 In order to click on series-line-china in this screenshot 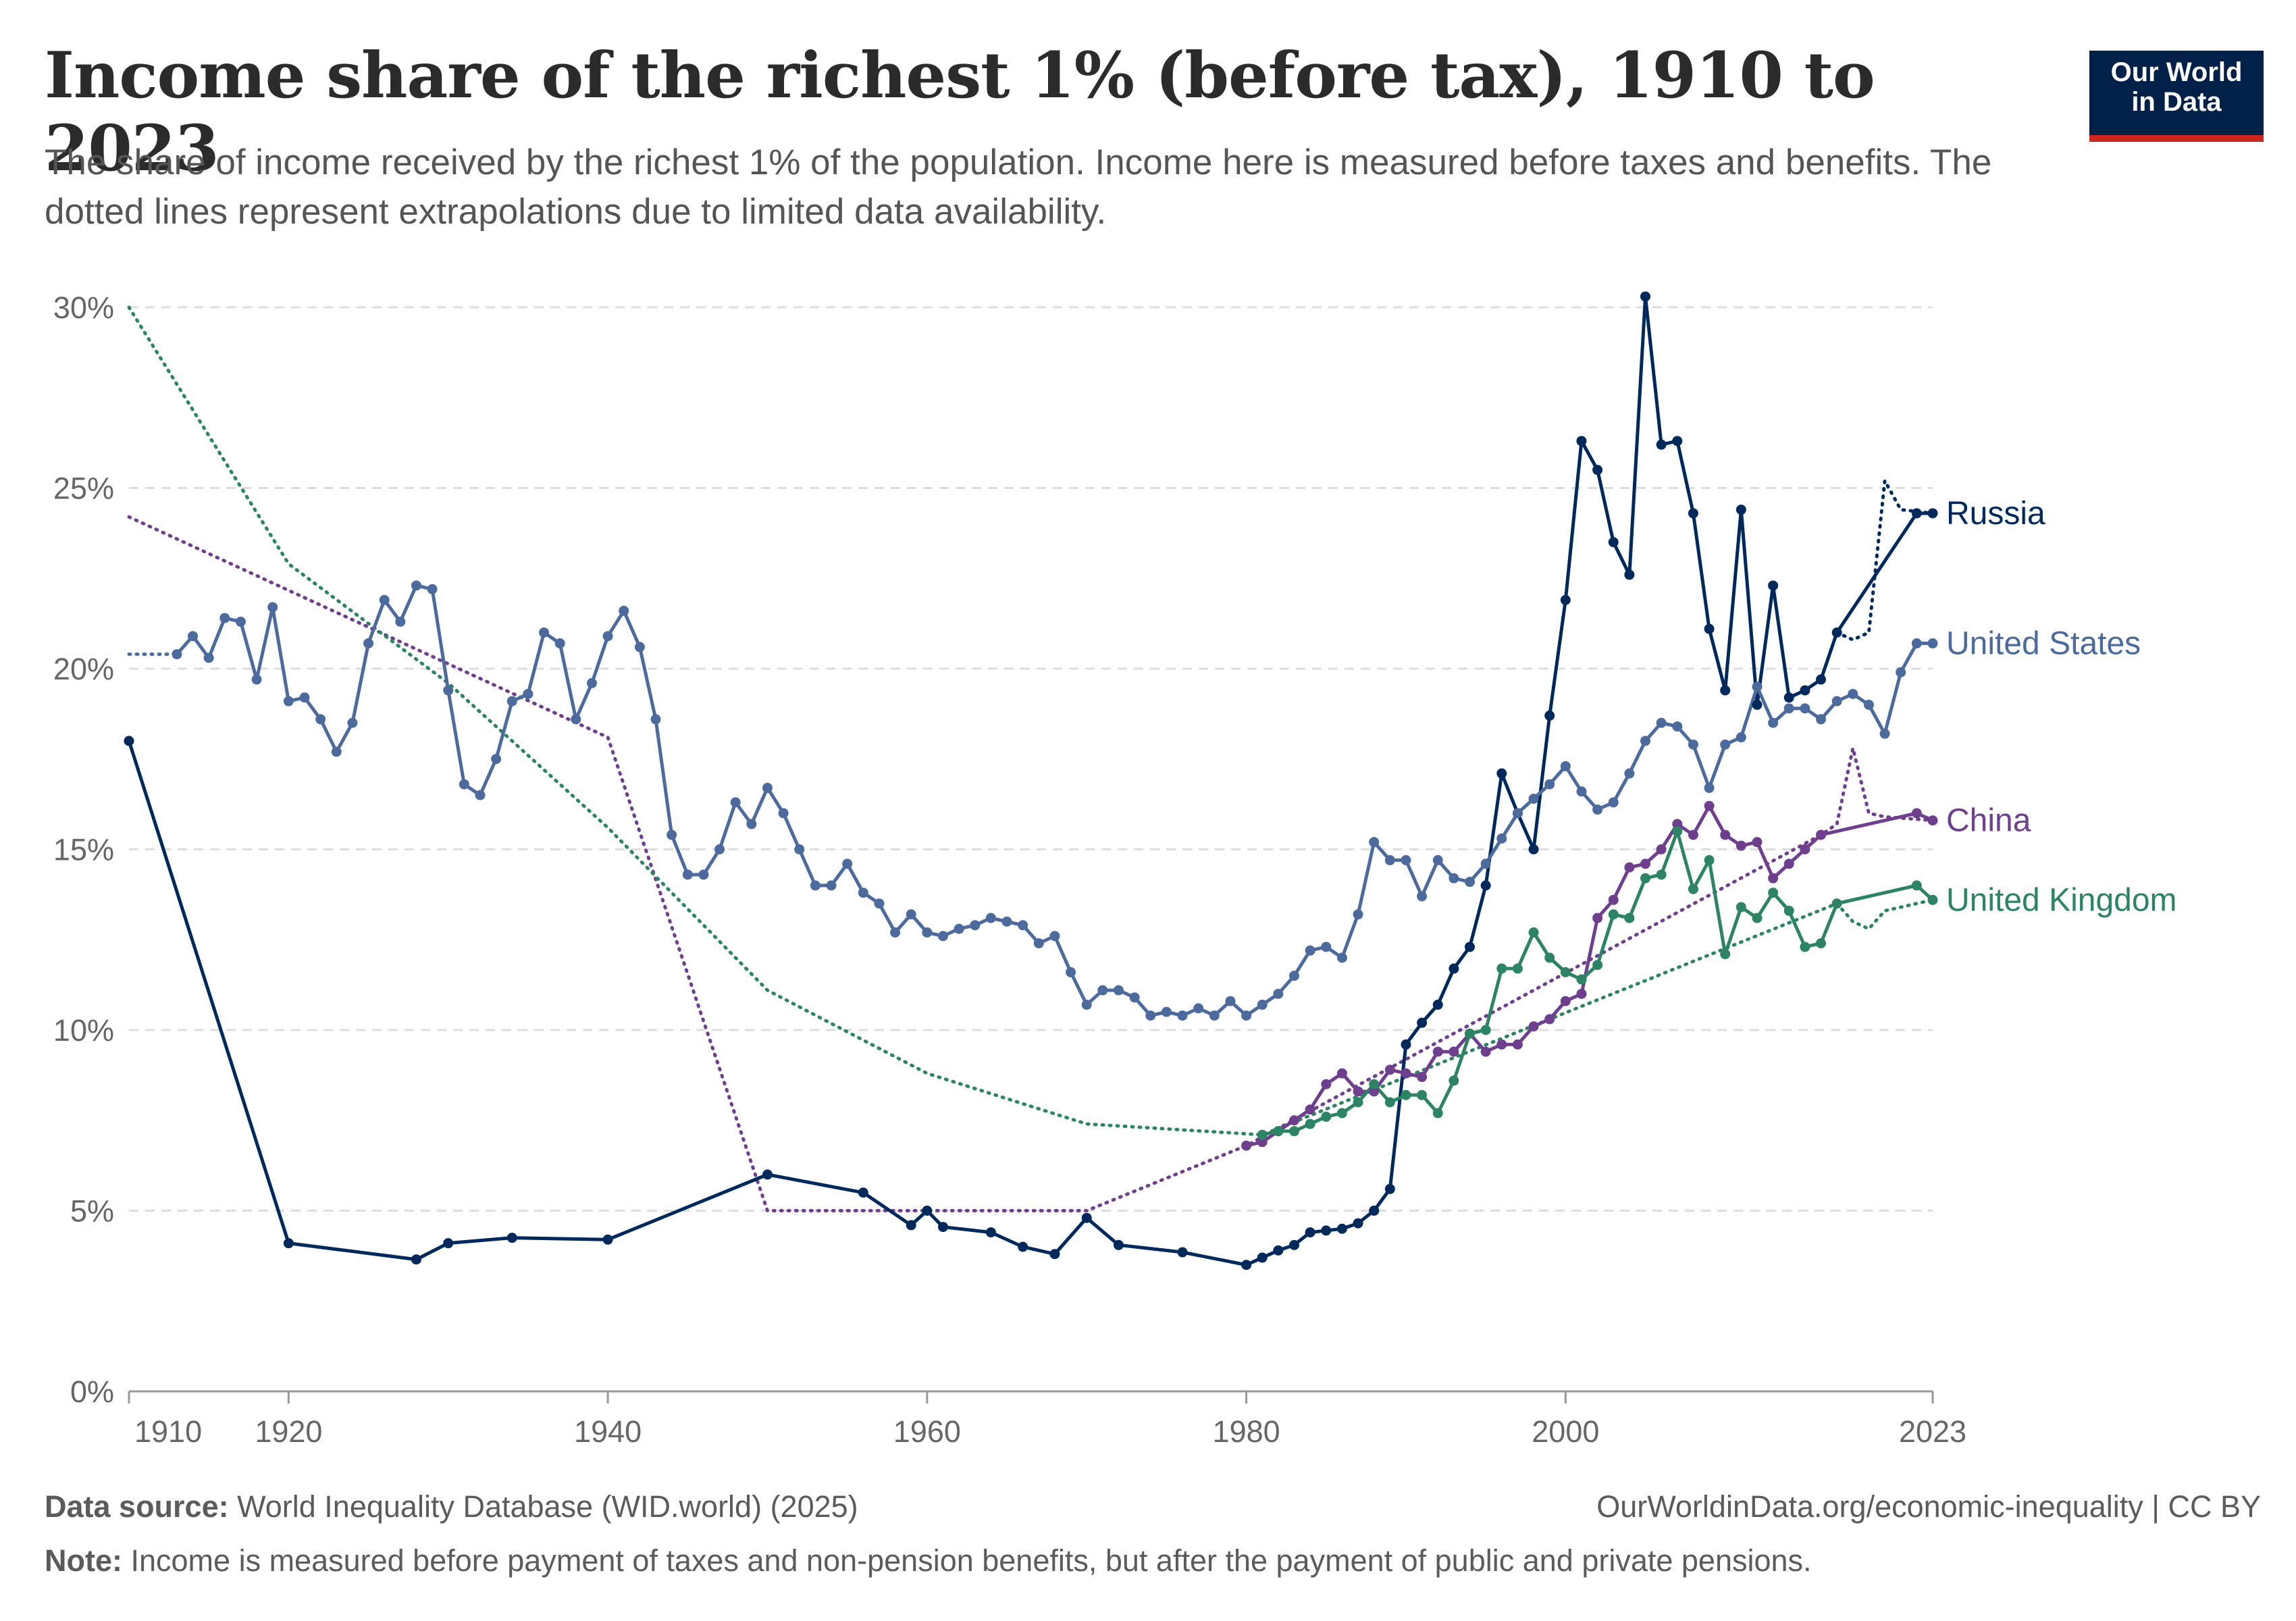, I will do `click(1590, 976)`.